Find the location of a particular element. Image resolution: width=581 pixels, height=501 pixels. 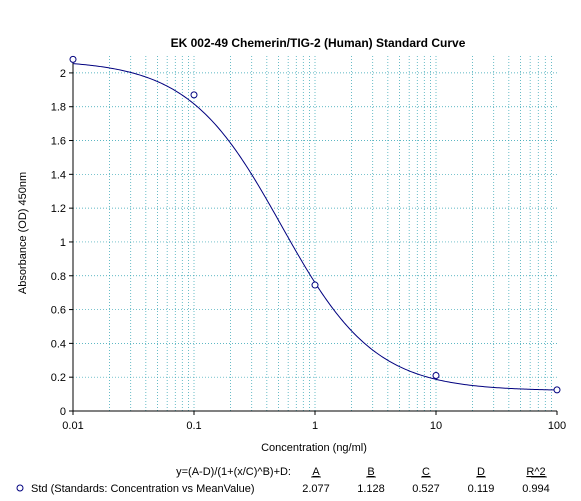

fit-value: 0.994 is located at coordinates (536, 489).